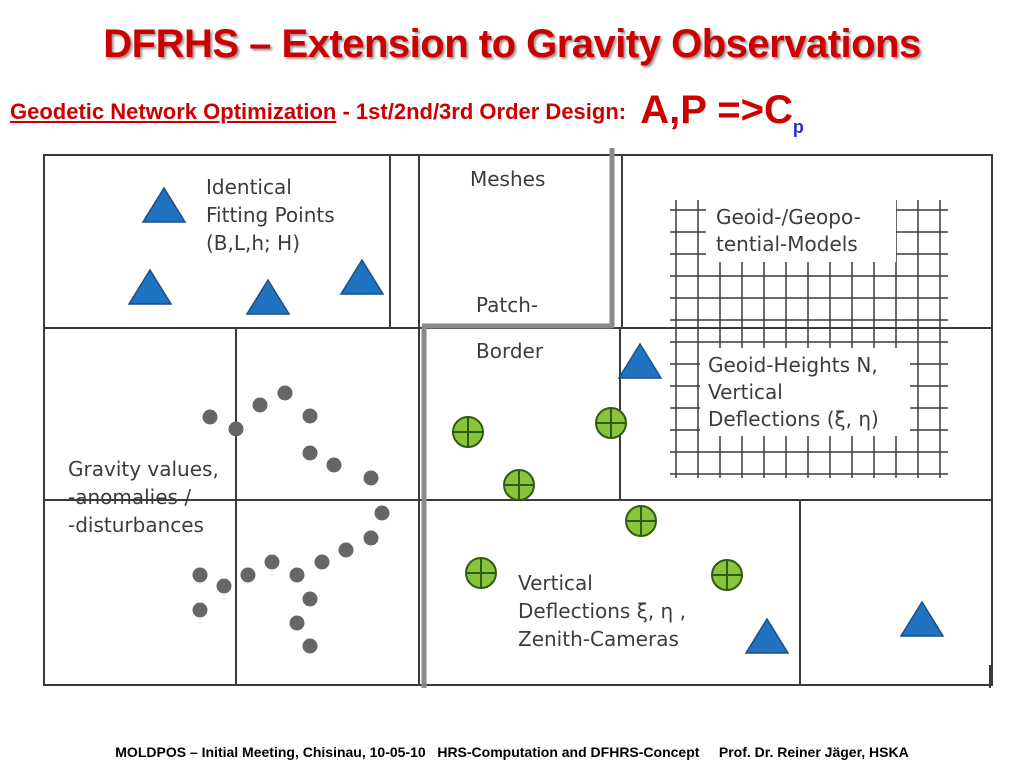 This screenshot has height=768, width=1024. I want to click on subtitle-formula-subscript: p, so click(798, 127).